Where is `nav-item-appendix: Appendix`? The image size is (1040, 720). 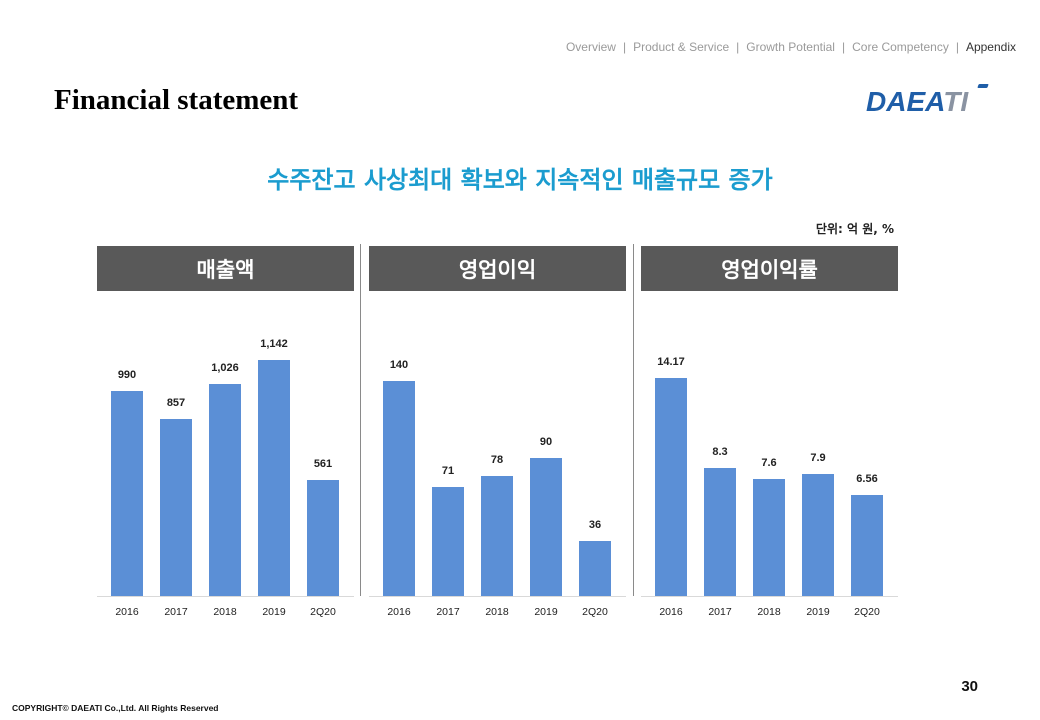 nav-item-appendix: Appendix is located at coordinates (990, 47).